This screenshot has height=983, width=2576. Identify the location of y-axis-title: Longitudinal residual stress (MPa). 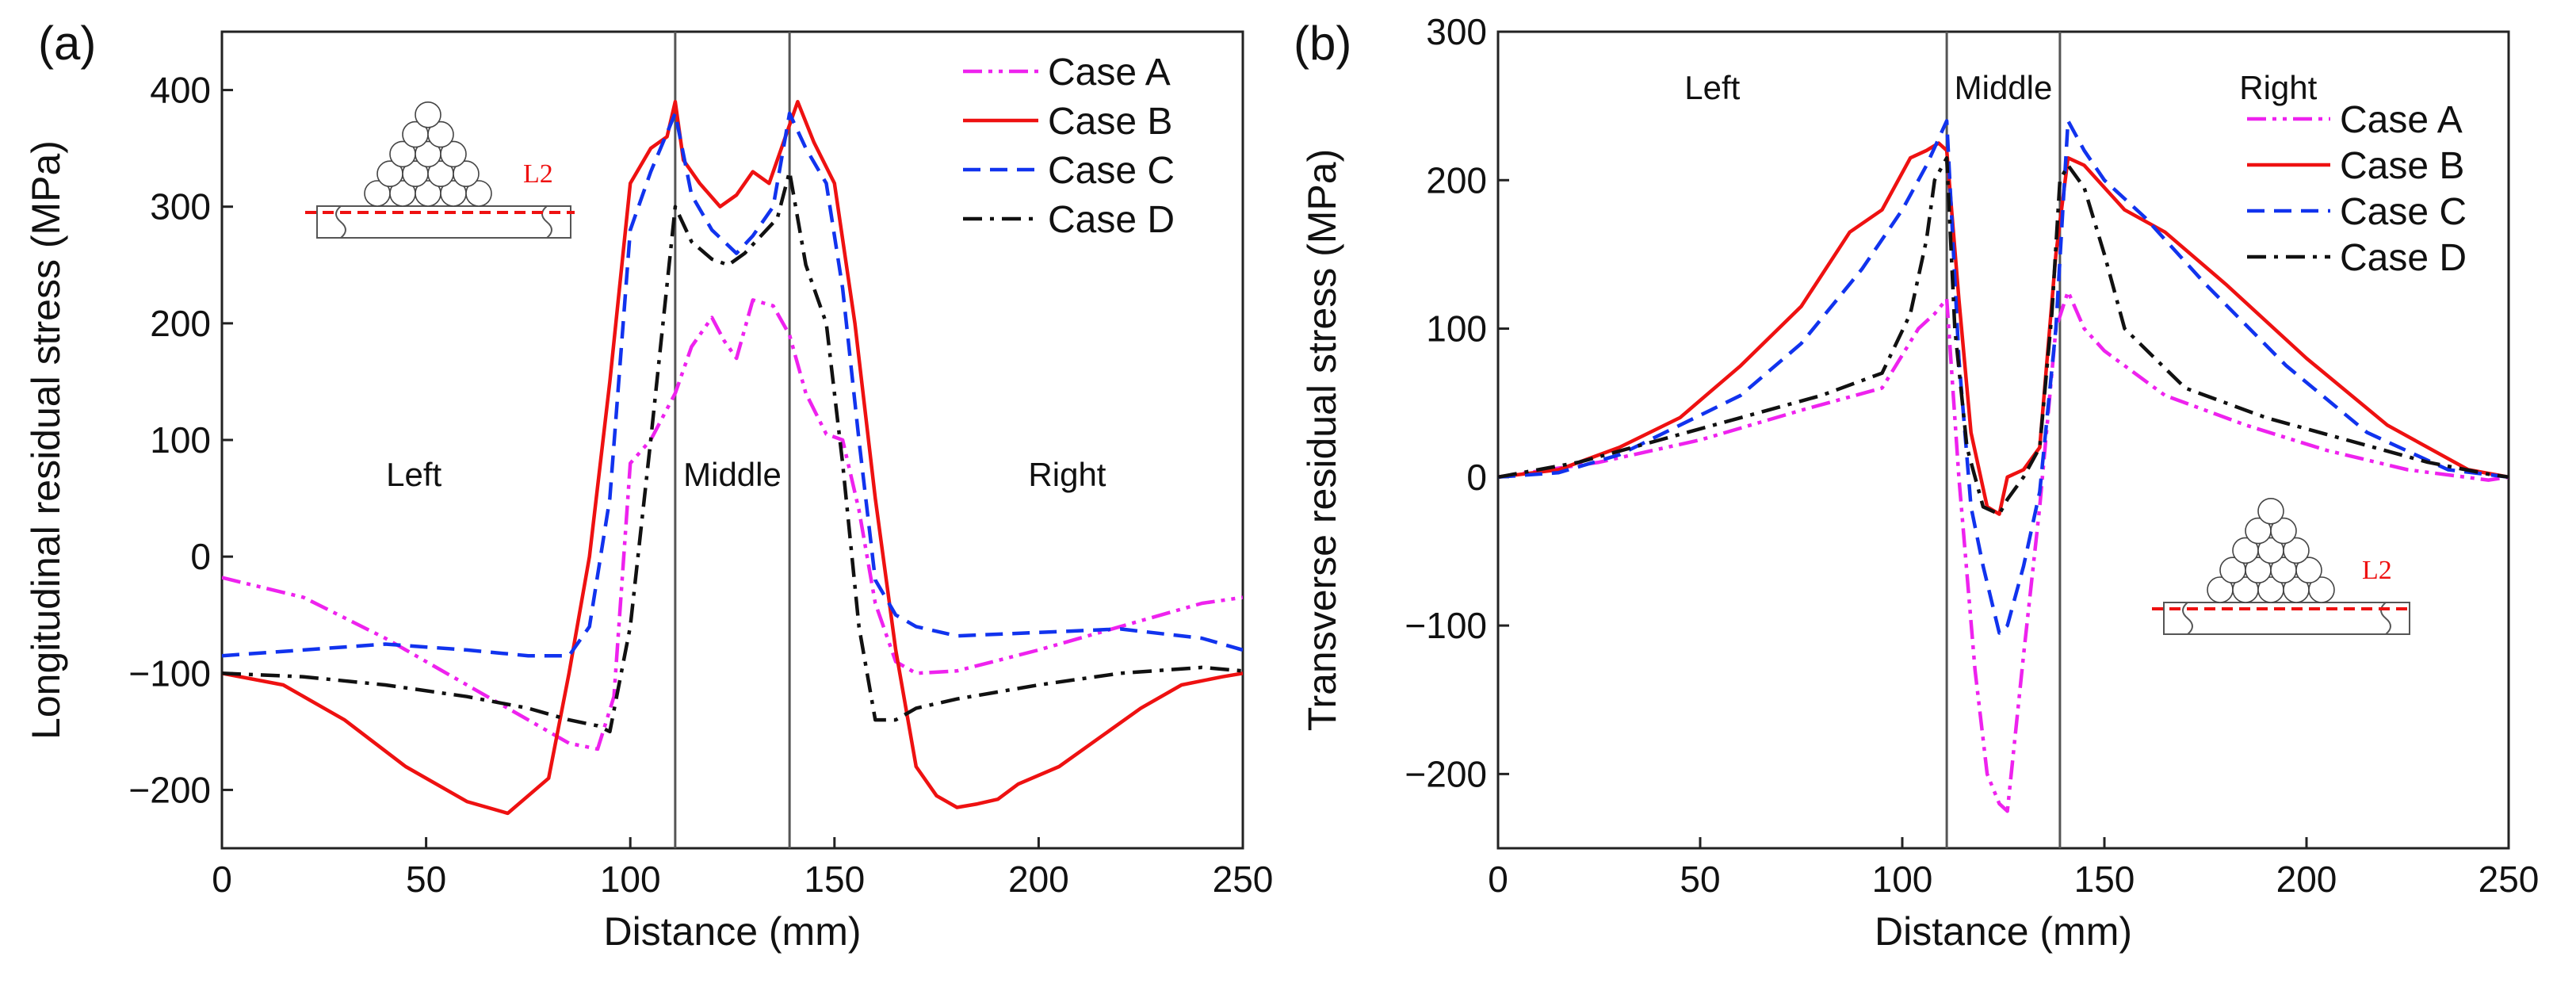
(46, 440).